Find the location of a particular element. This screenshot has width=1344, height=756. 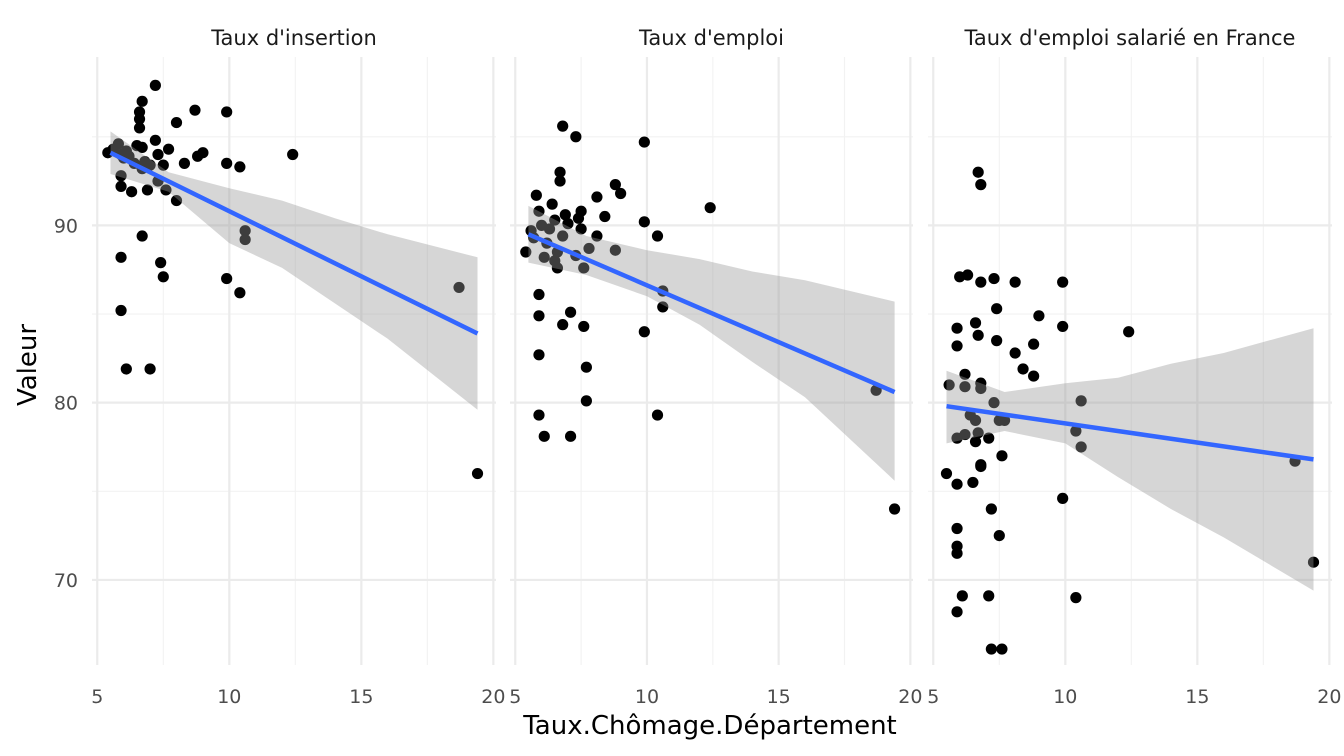

y-axis-title: Valeur is located at coordinates (28, 365).